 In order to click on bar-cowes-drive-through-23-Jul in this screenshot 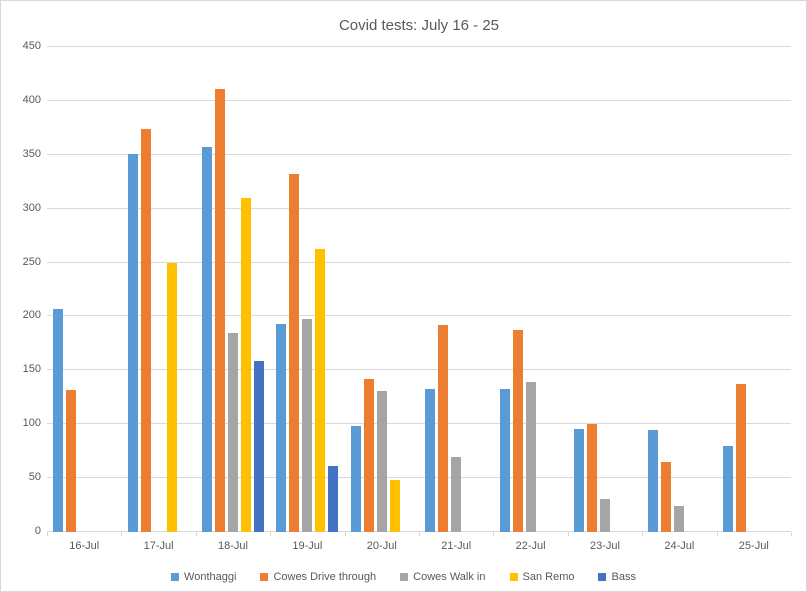, I will do `click(591, 478)`.